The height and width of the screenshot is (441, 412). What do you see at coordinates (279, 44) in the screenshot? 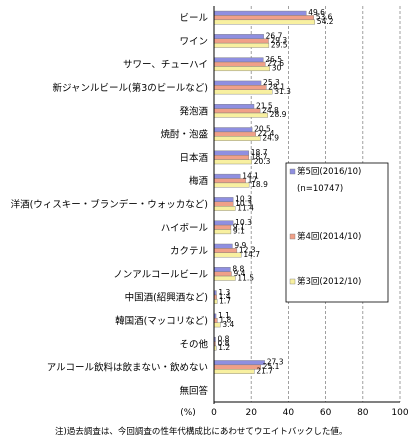
I see `value-label: 29.5` at bounding box center [279, 44].